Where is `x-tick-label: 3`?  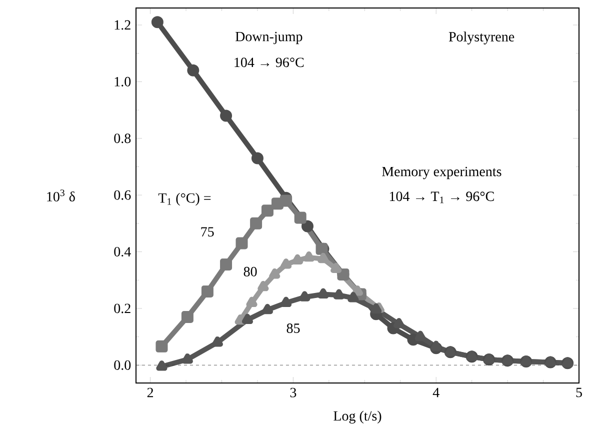
x-tick-label: 3 is located at coordinates (293, 393).